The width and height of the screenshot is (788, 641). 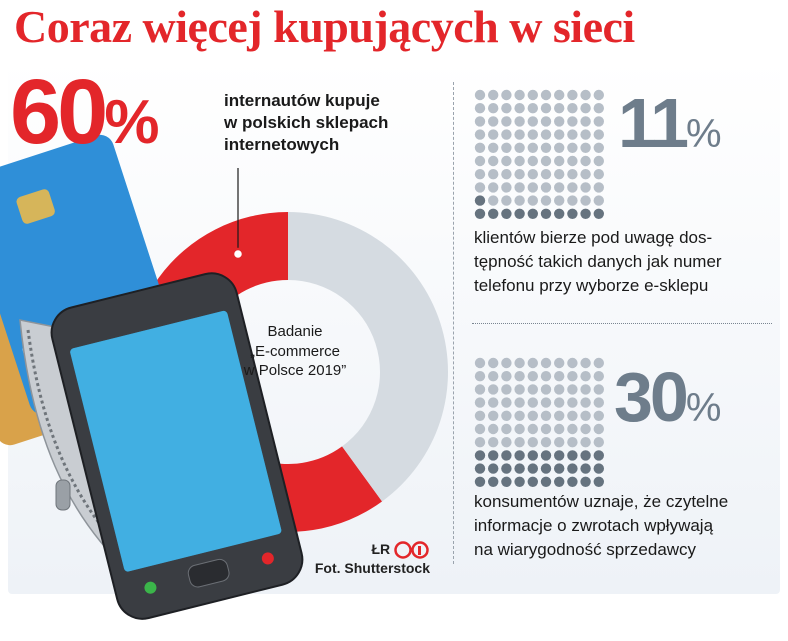 I want to click on call-icon, so click(x=150, y=587).